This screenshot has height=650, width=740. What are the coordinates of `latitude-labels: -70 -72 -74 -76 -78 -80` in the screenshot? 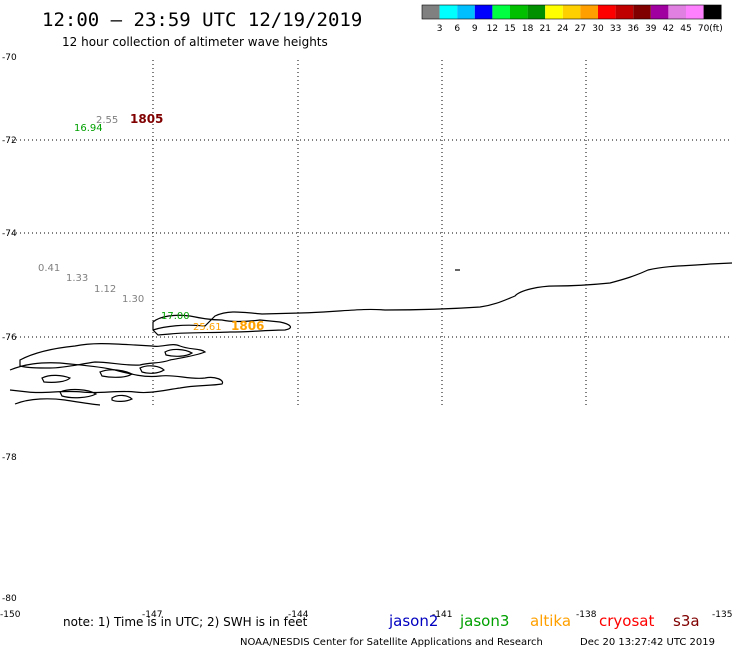 It's located at (9, 328).